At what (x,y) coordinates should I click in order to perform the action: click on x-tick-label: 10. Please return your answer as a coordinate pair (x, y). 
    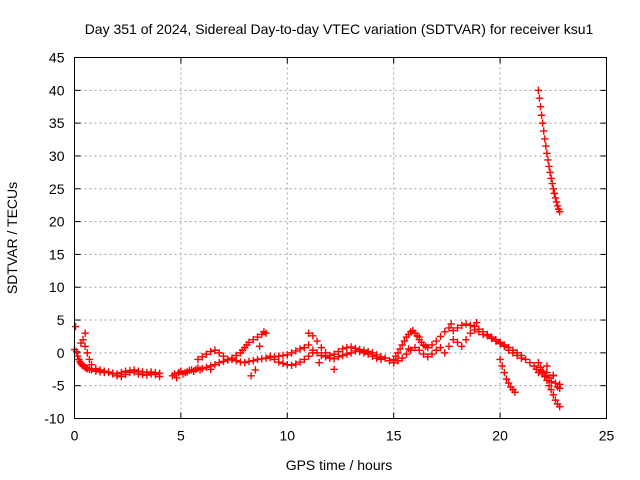
    Looking at the image, I should click on (288, 436).